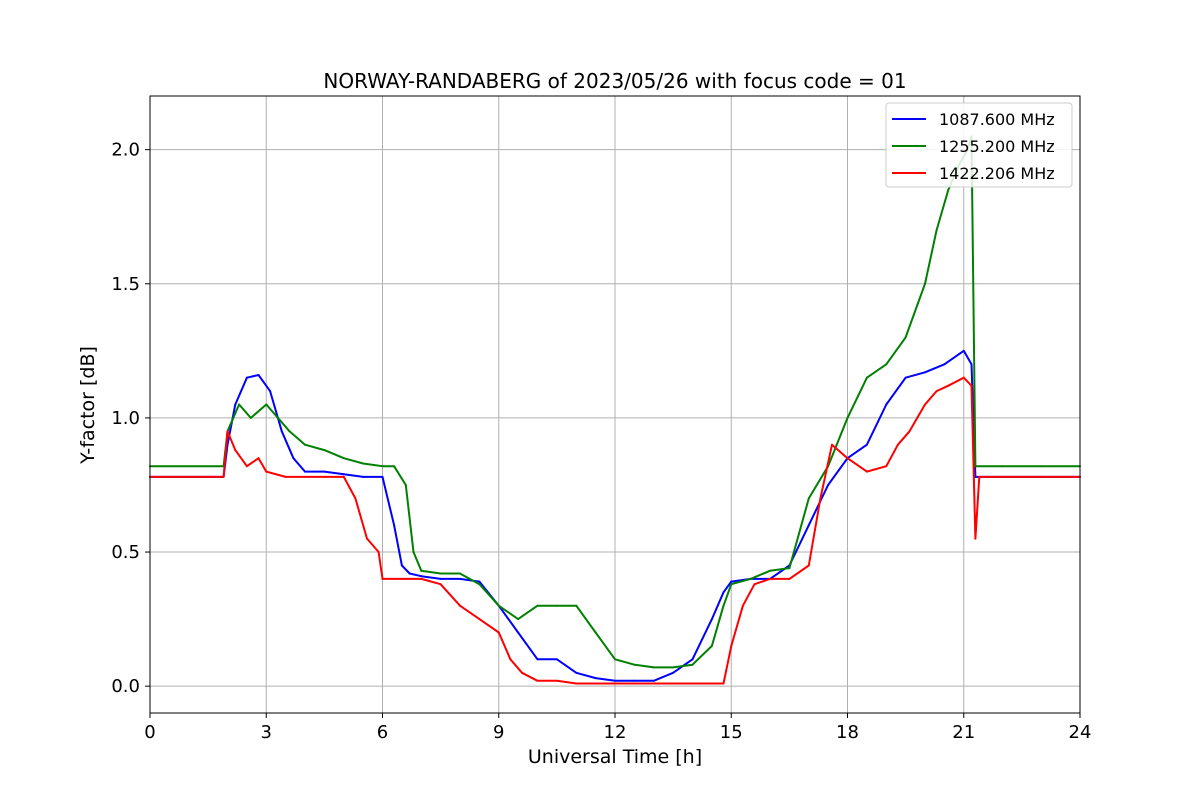 This screenshot has width=1200, height=800. Describe the element at coordinates (125, 418) in the screenshot. I see `y-tick-label: 1.0` at that location.